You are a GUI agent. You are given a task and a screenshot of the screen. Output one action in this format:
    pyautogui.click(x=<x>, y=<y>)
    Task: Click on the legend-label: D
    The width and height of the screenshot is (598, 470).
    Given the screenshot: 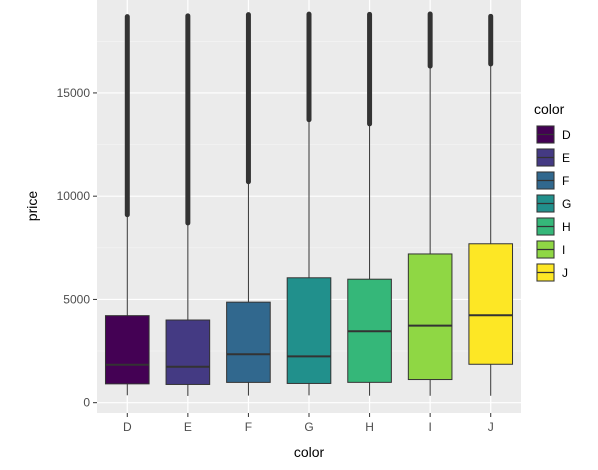 What is the action you would take?
    pyautogui.click(x=566, y=135)
    